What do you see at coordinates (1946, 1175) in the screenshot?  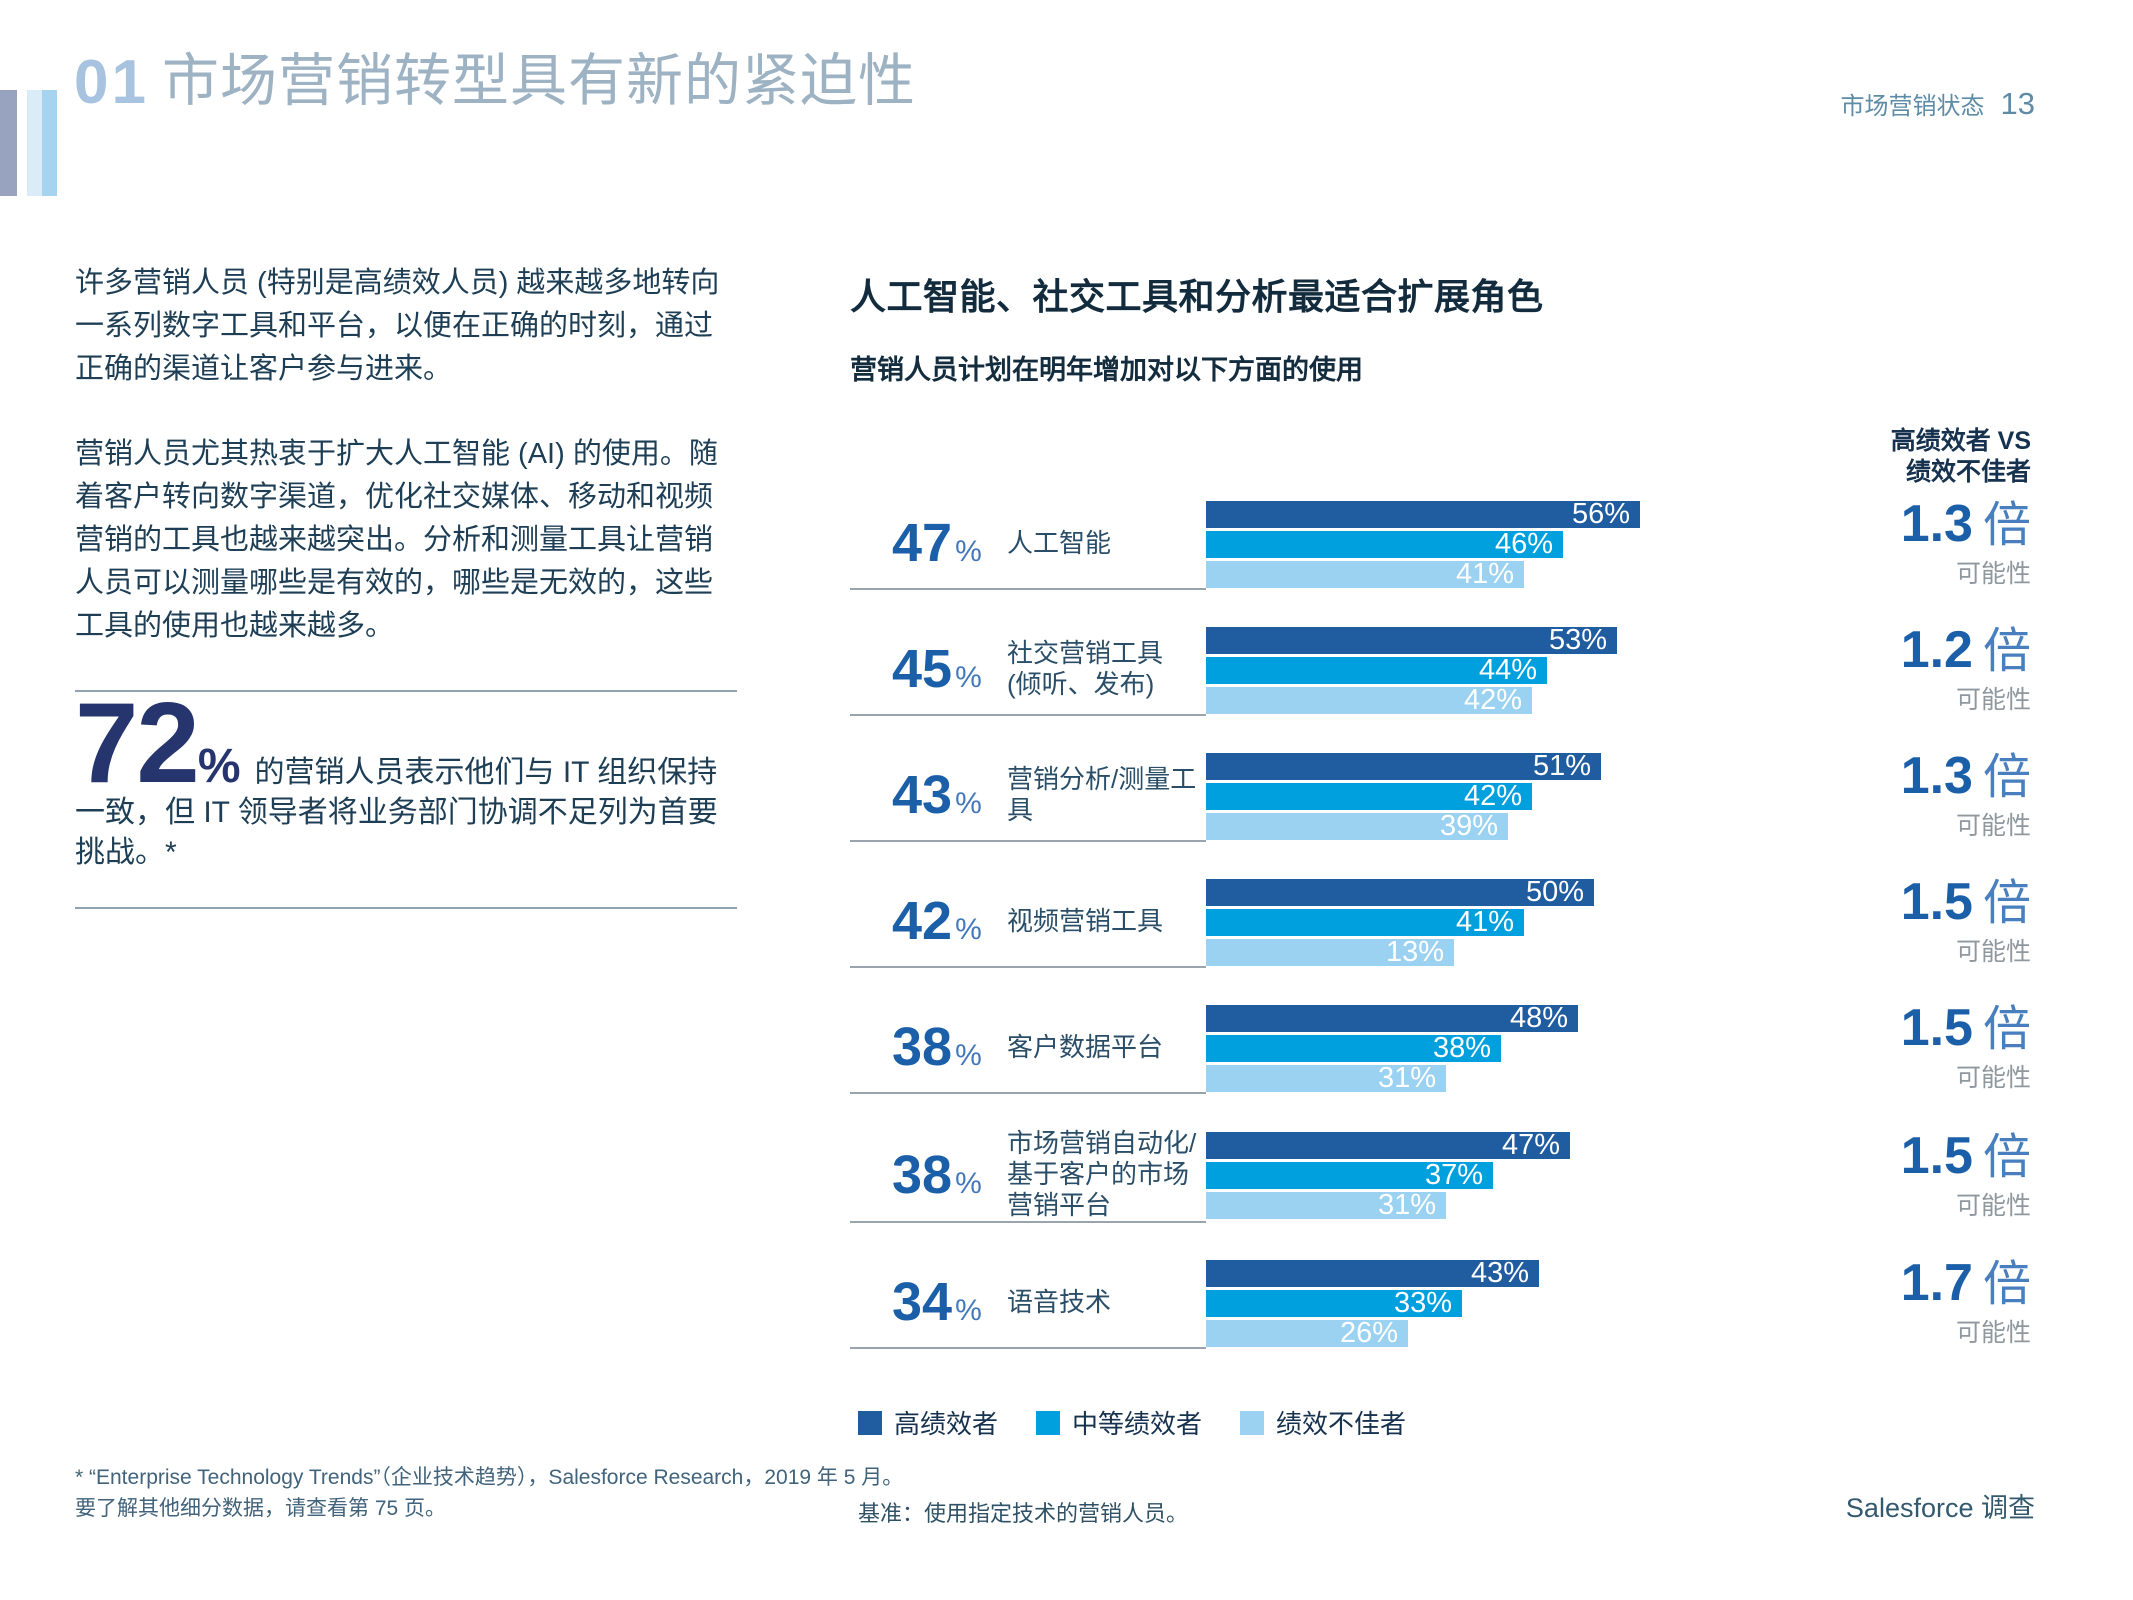 I see `multiplier-cell: 1.5 倍可能性` at bounding box center [1946, 1175].